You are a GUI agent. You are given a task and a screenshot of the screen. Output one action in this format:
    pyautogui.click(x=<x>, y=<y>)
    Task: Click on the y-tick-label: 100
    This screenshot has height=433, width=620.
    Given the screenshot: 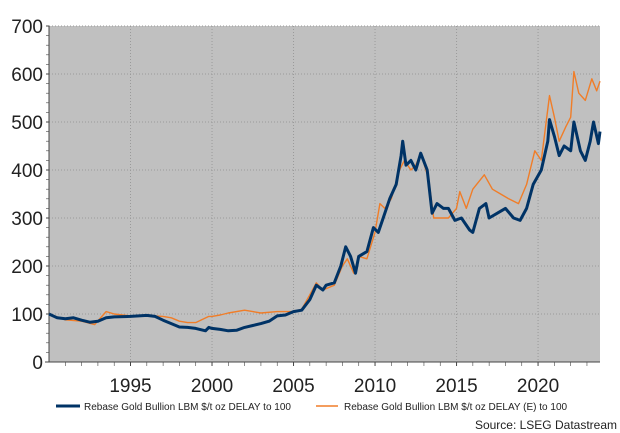 What is the action you would take?
    pyautogui.click(x=27, y=315)
    